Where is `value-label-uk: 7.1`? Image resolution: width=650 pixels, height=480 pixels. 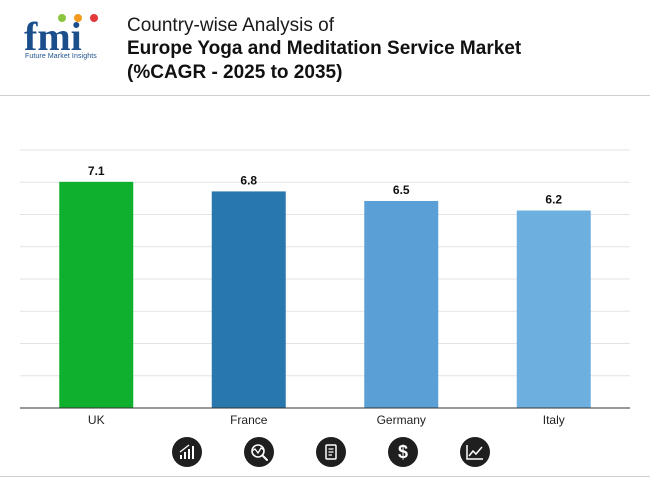
value-label-uk: 7.1 is located at coordinates (96, 171).